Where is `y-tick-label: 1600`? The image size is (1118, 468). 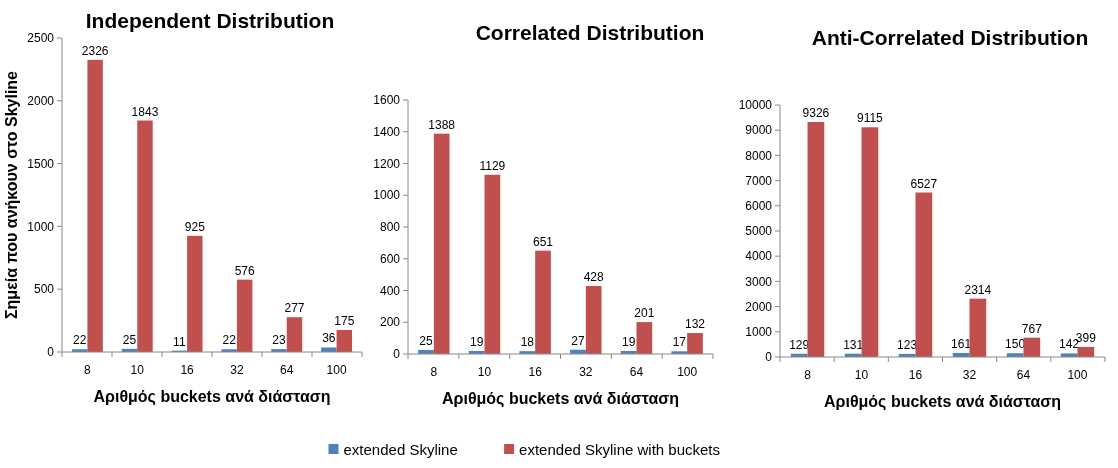
y-tick-label: 1600 is located at coordinates (387, 100).